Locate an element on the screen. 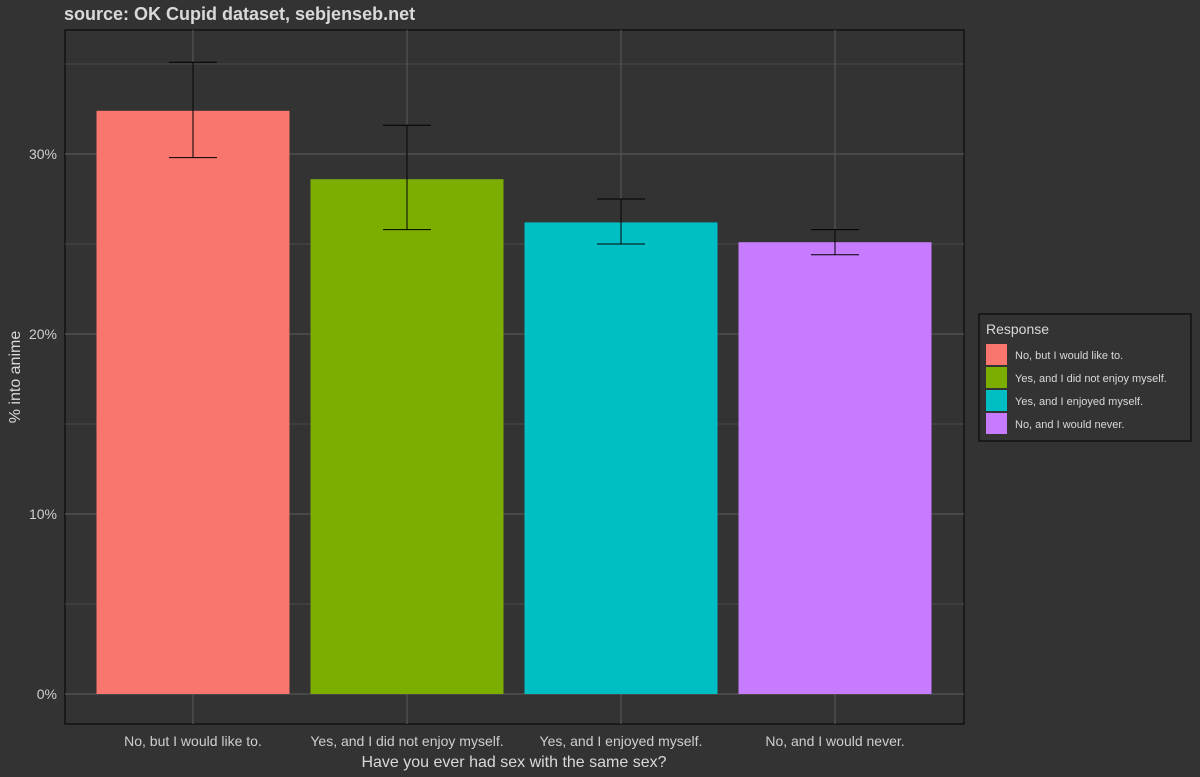  legend-label: No, and I would never. is located at coordinates (1069, 425).